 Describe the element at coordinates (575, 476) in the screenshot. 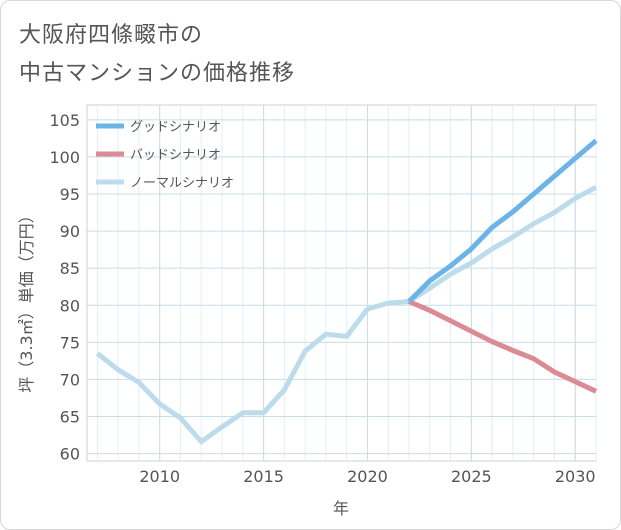

I see `x-tick-label: 2030` at that location.